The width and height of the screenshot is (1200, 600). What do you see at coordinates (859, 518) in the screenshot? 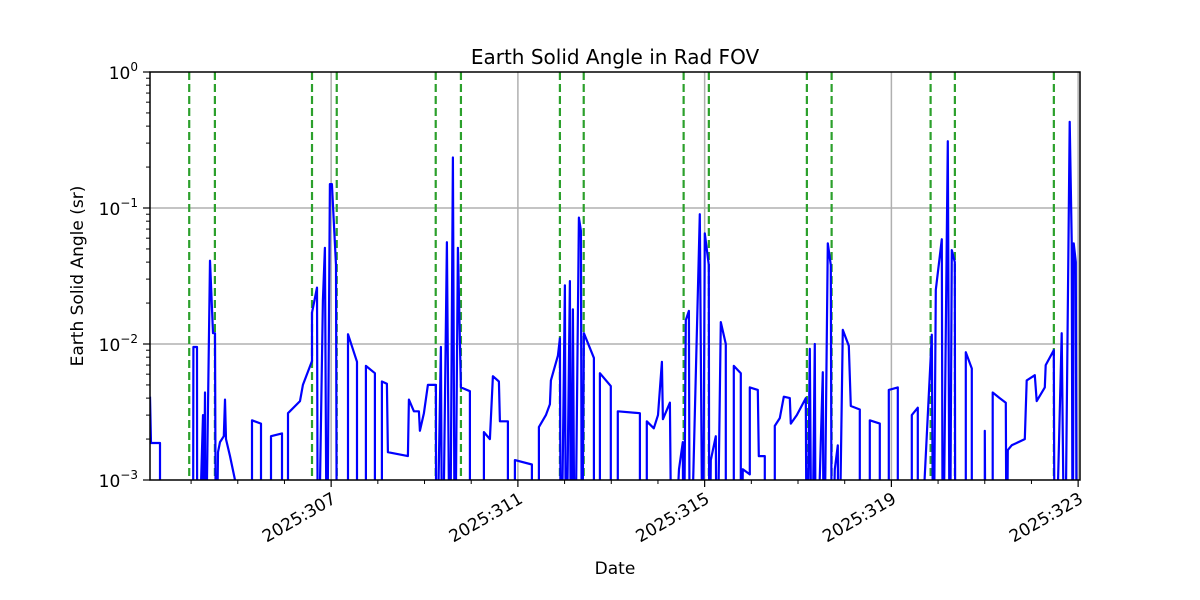
I see `x-tick-label: 2025:319` at bounding box center [859, 518].